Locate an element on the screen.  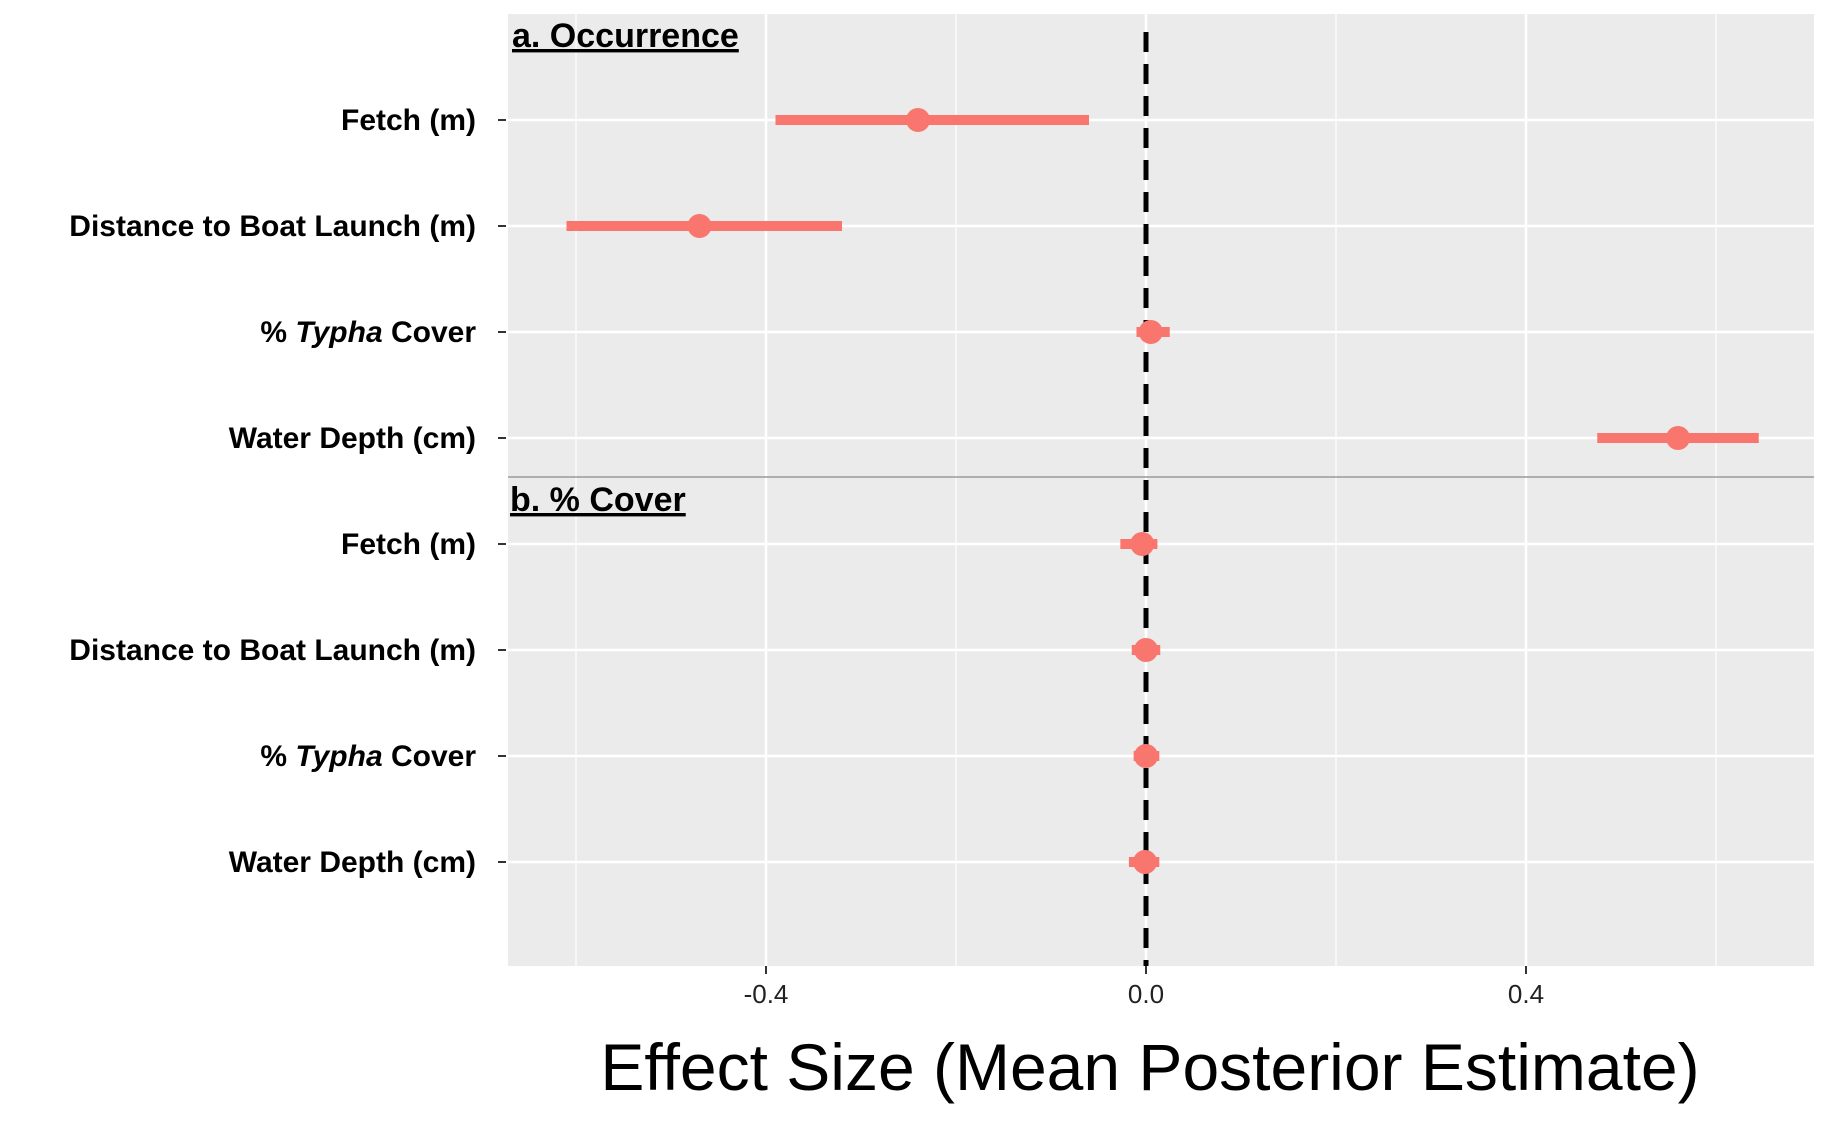
x-tick-label: 0.0 is located at coordinates (1146, 994).